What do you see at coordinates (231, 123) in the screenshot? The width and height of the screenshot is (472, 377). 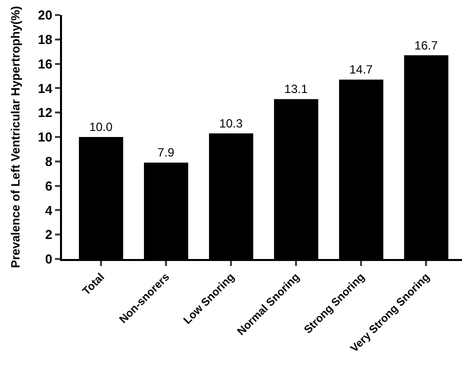 I see `data-label: 10.3` at bounding box center [231, 123].